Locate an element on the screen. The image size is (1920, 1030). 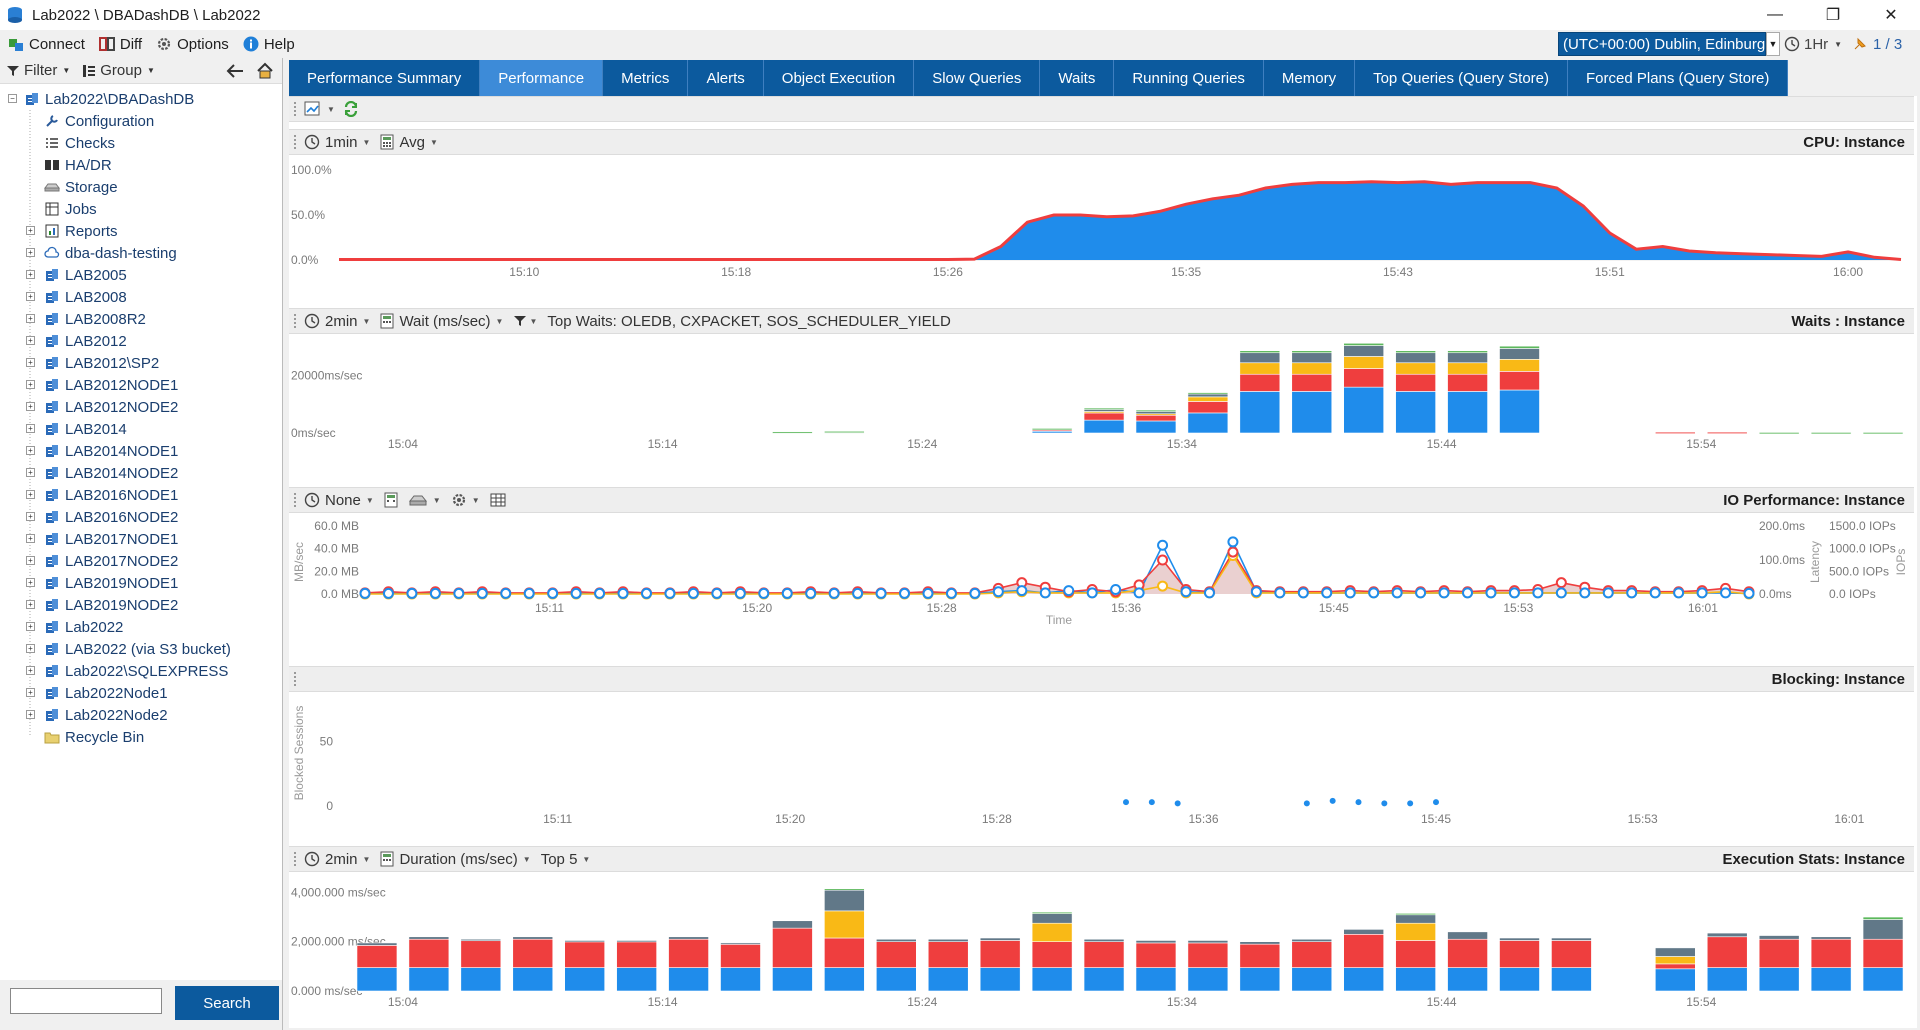
minimize-button: — is located at coordinates (1775, 14).